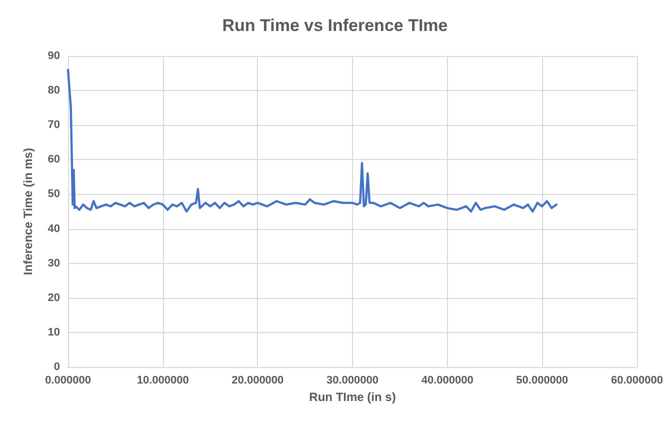 The width and height of the screenshot is (670, 427). I want to click on y-tick-label: 20, so click(54, 298).